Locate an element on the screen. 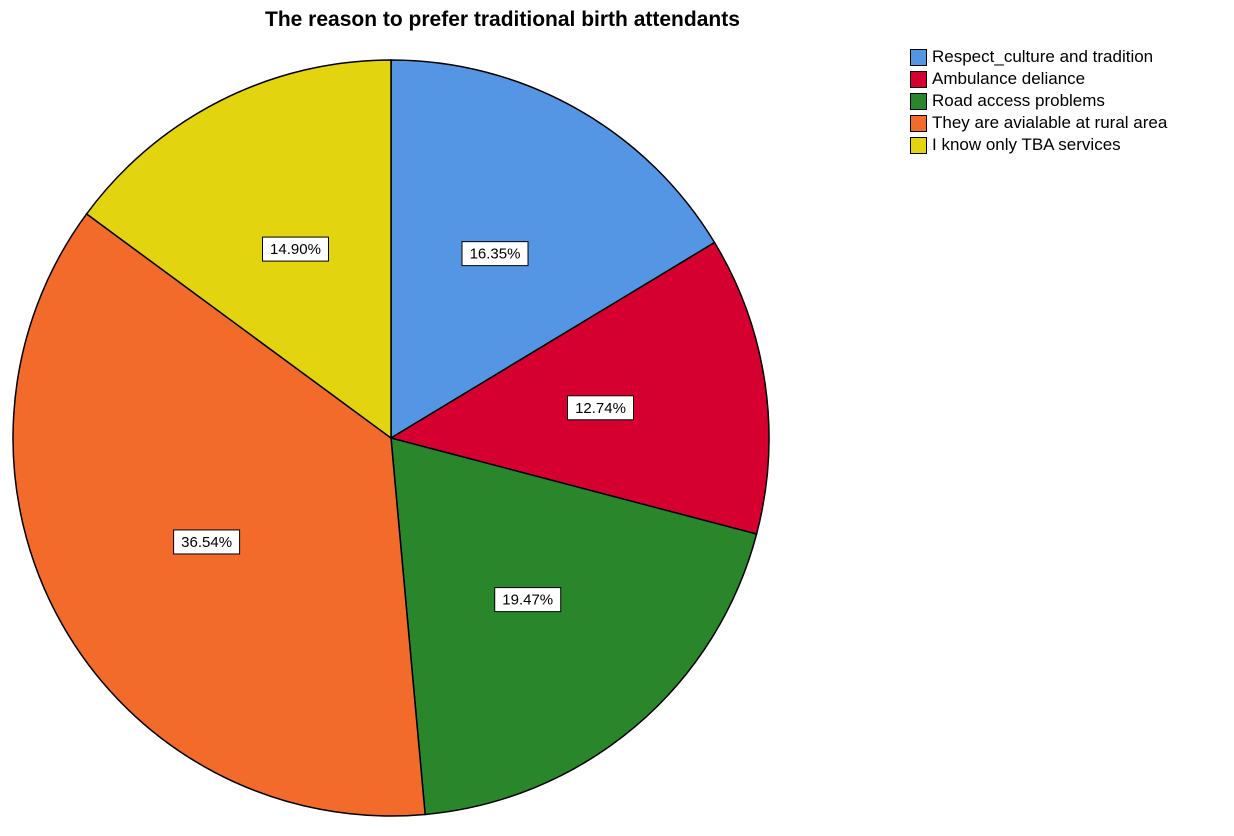 This screenshot has width=1234, height=836. legend-item-5: I know only TBA services is located at coordinates (1038, 145).